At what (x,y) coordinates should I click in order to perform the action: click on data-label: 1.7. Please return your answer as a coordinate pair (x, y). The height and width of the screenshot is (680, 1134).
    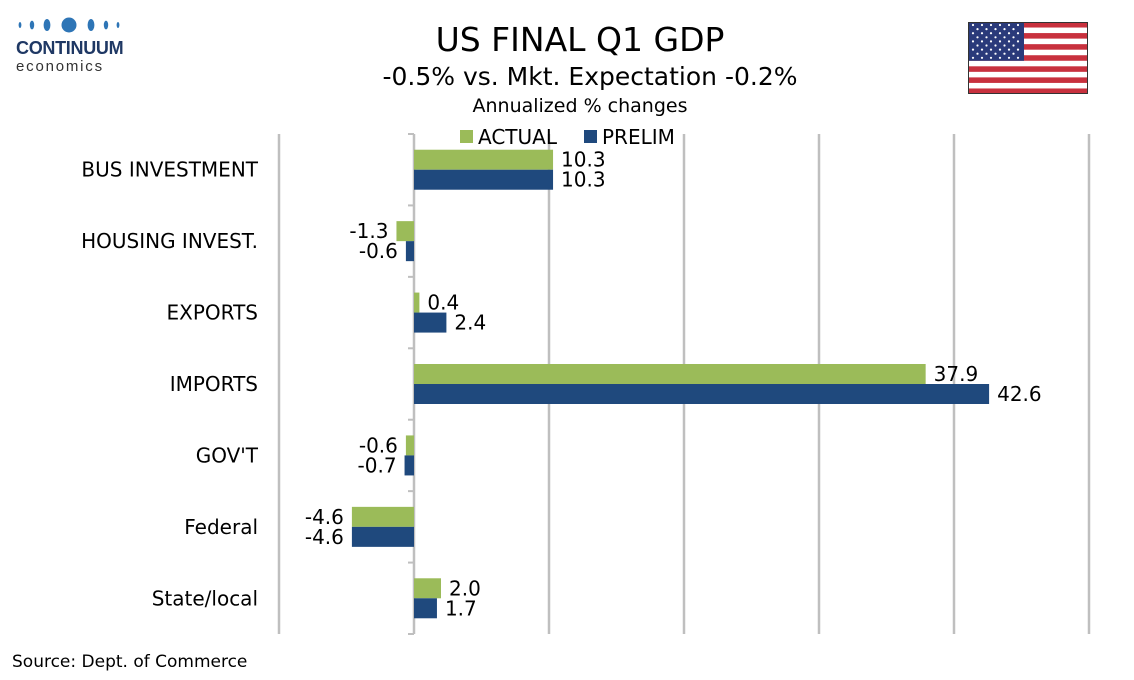
    Looking at the image, I should click on (461, 608).